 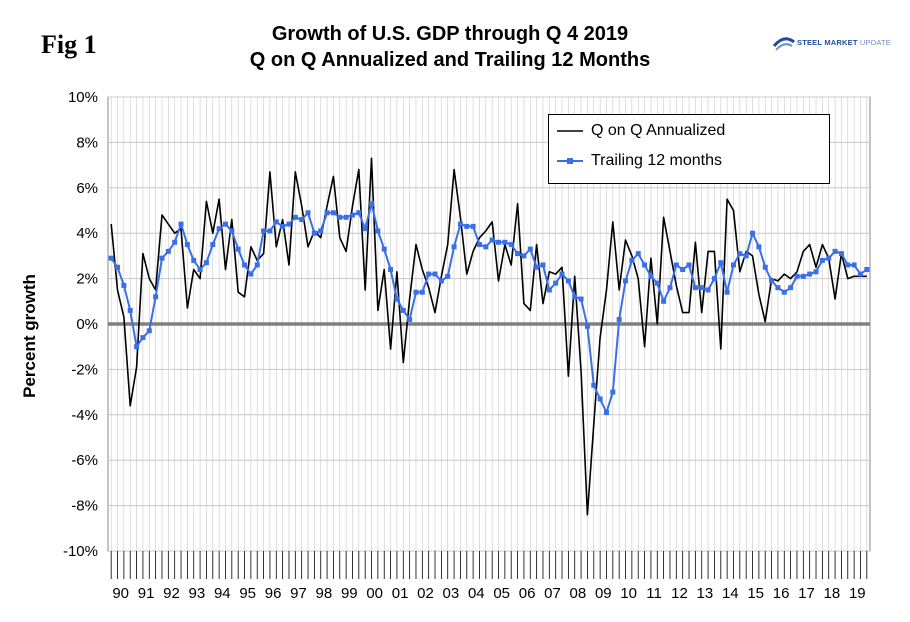 What do you see at coordinates (451, 593) in the screenshot?
I see `x-tick-label: 03` at bounding box center [451, 593].